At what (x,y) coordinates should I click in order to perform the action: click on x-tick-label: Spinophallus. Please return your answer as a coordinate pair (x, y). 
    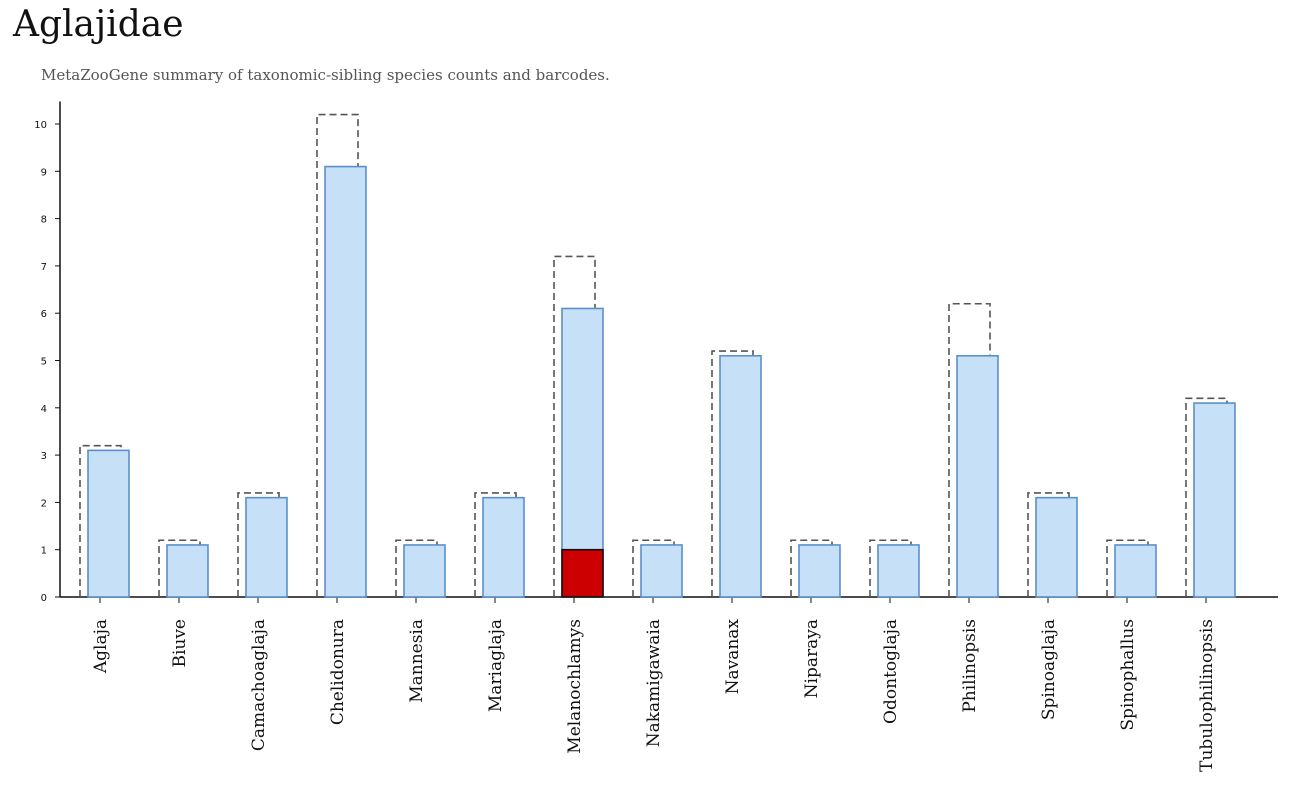
    Looking at the image, I should click on (1128, 675).